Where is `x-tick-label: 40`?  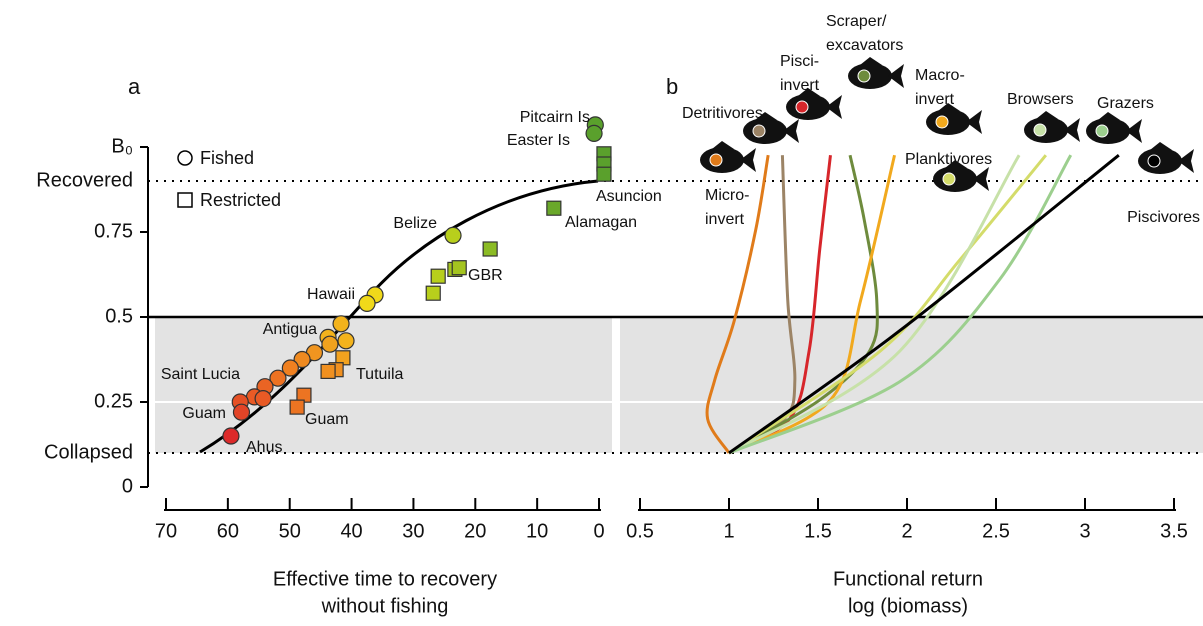
x-tick-label: 40 is located at coordinates (351, 531).